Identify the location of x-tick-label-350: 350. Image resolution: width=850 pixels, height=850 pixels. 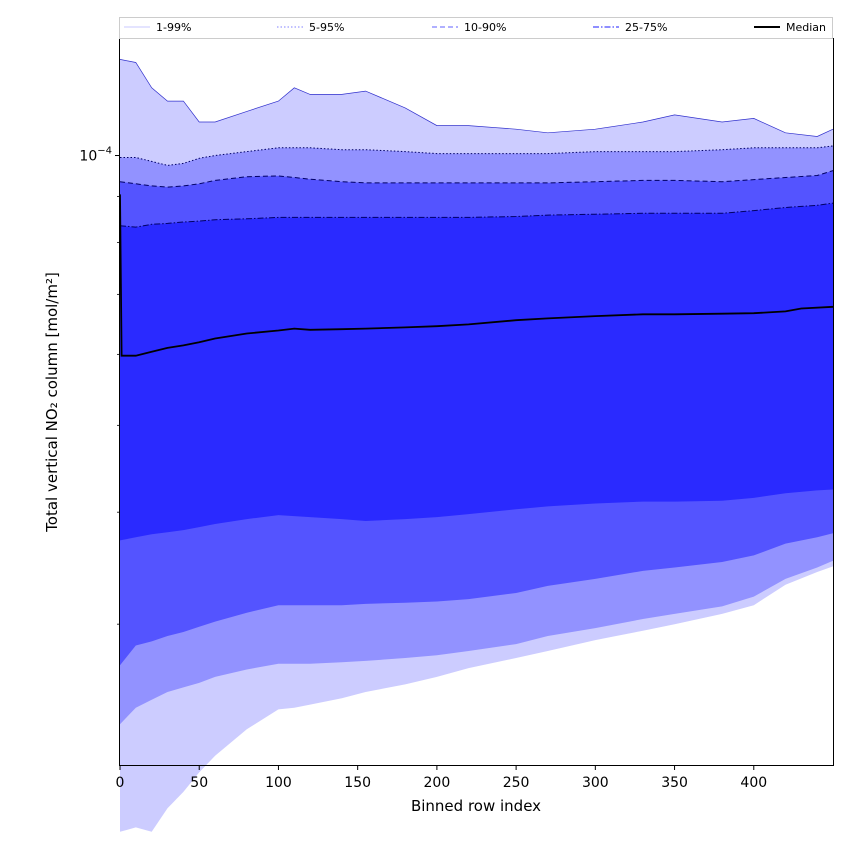
(674, 783).